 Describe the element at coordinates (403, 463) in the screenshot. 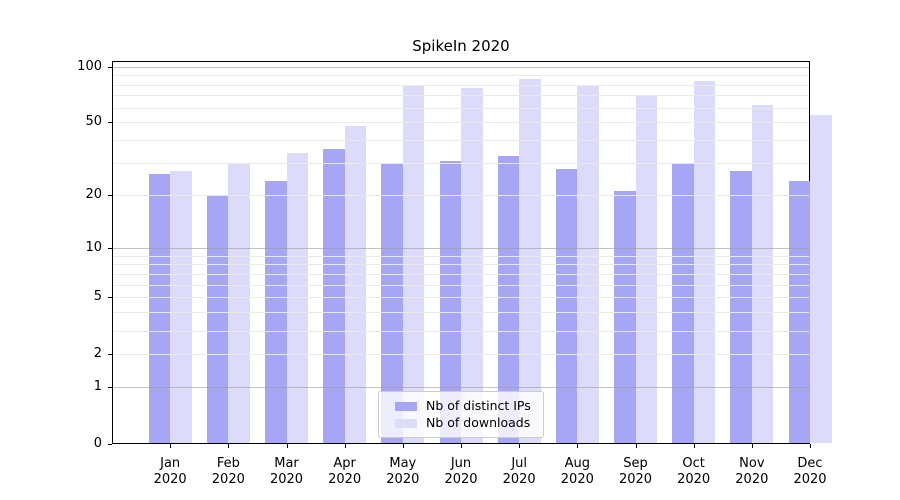

I see `x-tick-month: May` at that location.